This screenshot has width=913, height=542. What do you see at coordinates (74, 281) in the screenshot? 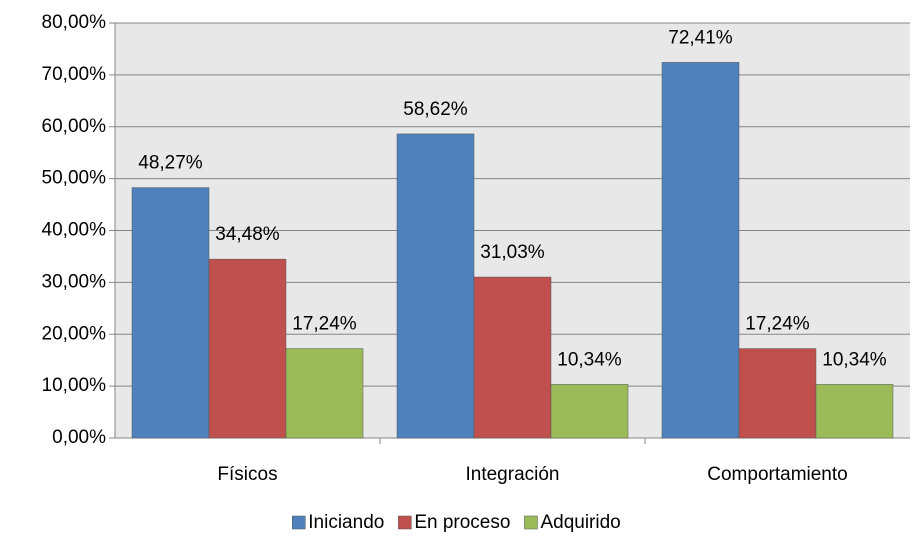
I see `y-tick-label: 30,00%` at bounding box center [74, 281].